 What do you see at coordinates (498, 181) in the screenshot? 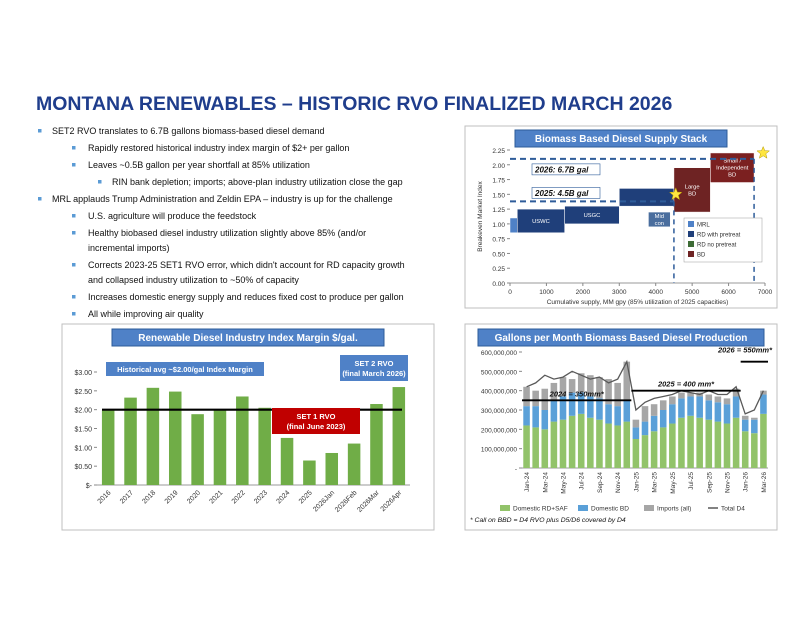
I see `y-tick-label: 1.75` at bounding box center [498, 181].